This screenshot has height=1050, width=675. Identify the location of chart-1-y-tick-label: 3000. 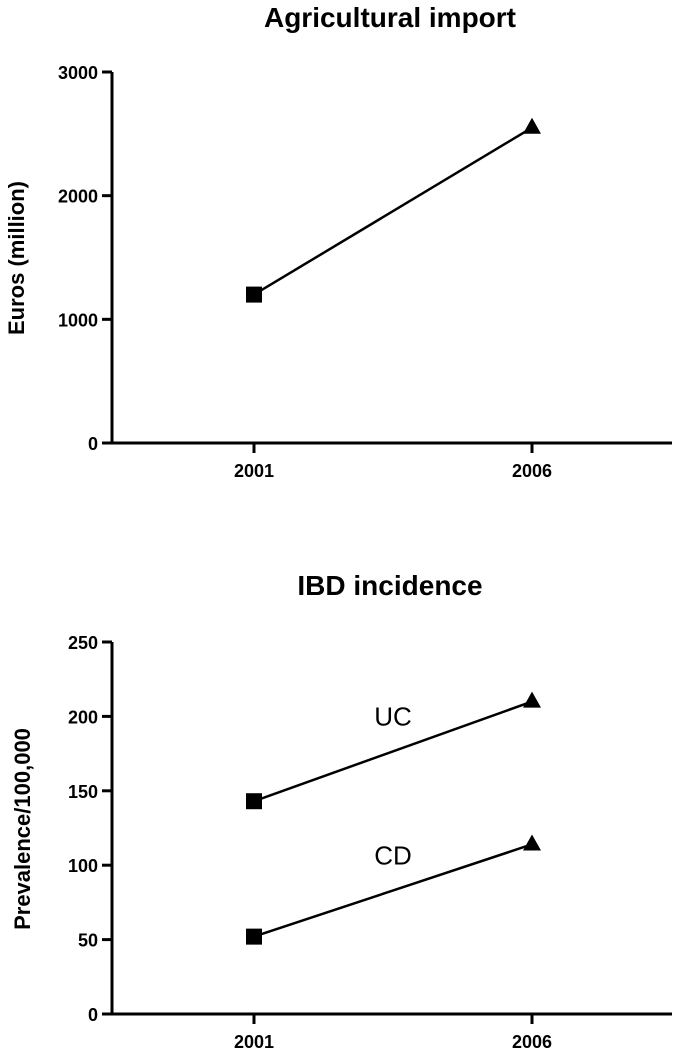
(78, 73).